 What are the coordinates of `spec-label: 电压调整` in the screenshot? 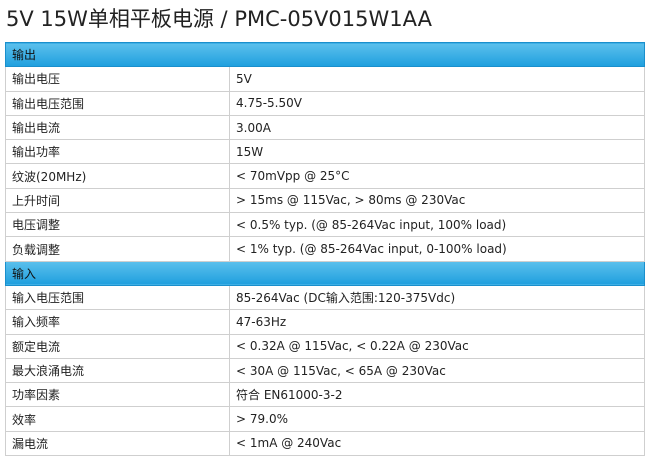 It's located at (117, 225).